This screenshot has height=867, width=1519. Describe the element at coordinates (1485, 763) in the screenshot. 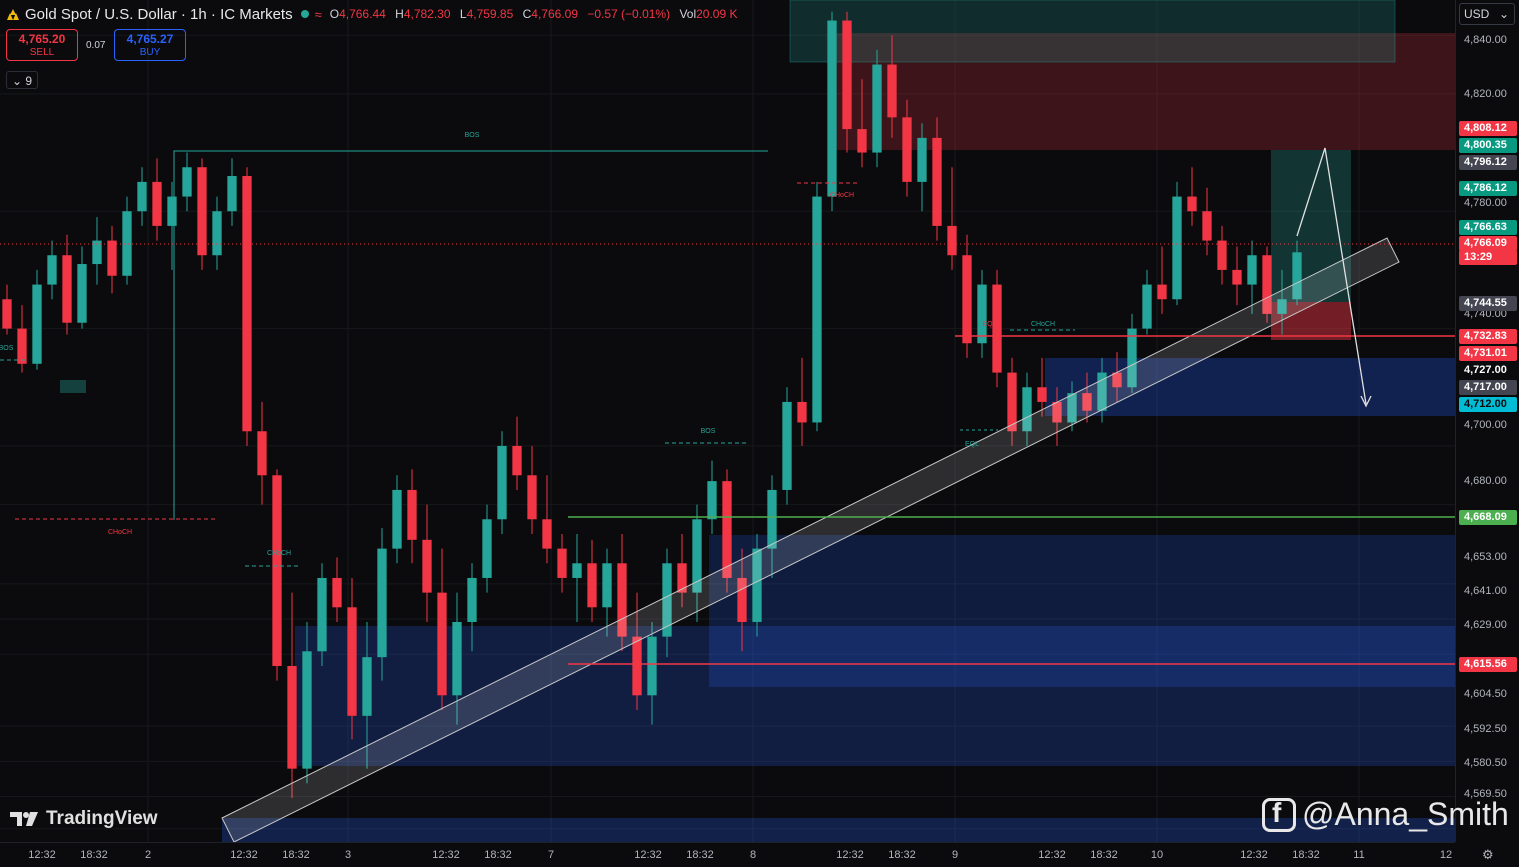

I see `price-tick: 4,580.50` at that location.